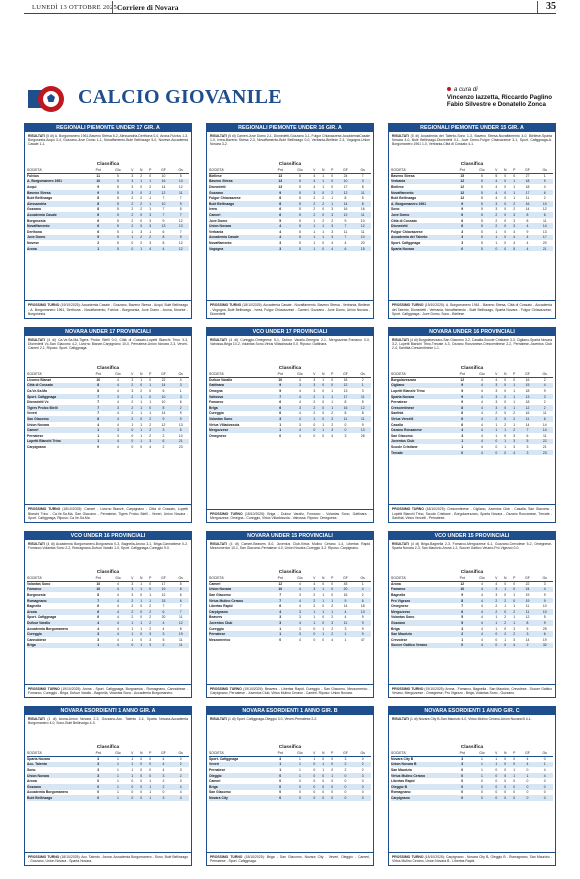  What do you see at coordinates (544, 231) in the screenshot?
I see `table-cell: 13` at bounding box center [544, 231].